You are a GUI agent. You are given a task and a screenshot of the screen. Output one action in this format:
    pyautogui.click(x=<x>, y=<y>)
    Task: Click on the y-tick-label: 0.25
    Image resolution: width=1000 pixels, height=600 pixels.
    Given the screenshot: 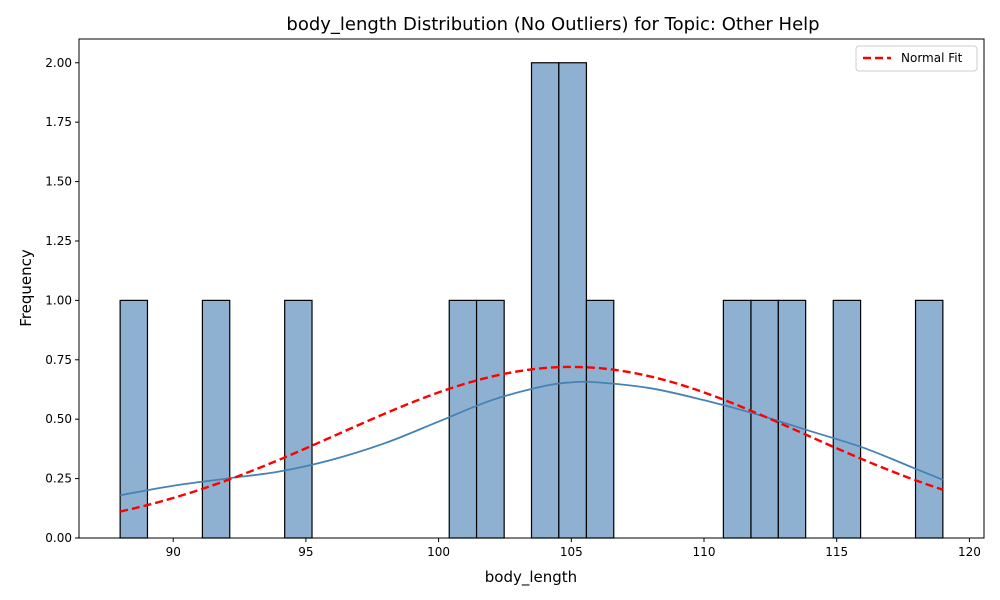 What is the action you would take?
    pyautogui.click(x=58, y=479)
    